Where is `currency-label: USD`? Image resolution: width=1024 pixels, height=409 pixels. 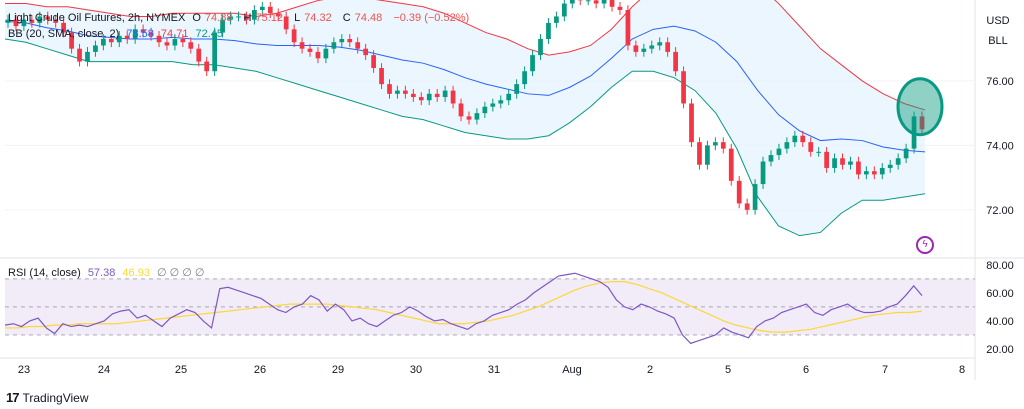 currency-label: USD is located at coordinates (998, 21).